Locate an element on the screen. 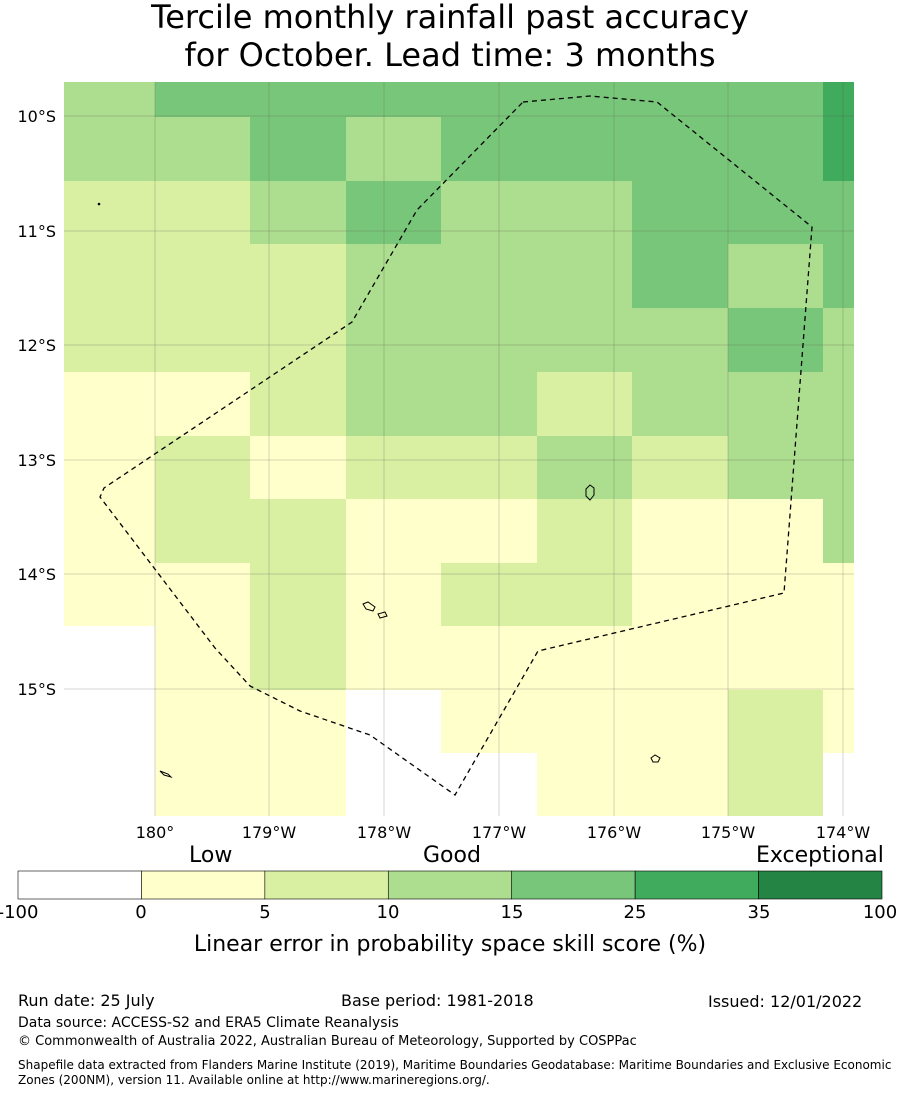 The height and width of the screenshot is (1095, 900). island-alofi is located at coordinates (382, 615).